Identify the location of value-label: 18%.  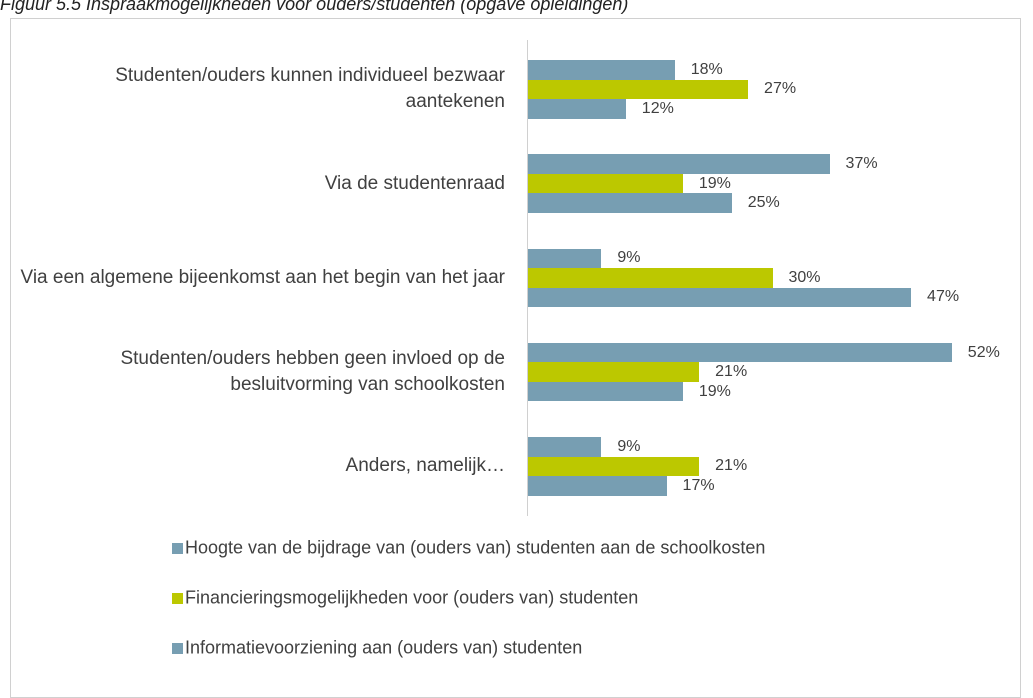
(706, 69).